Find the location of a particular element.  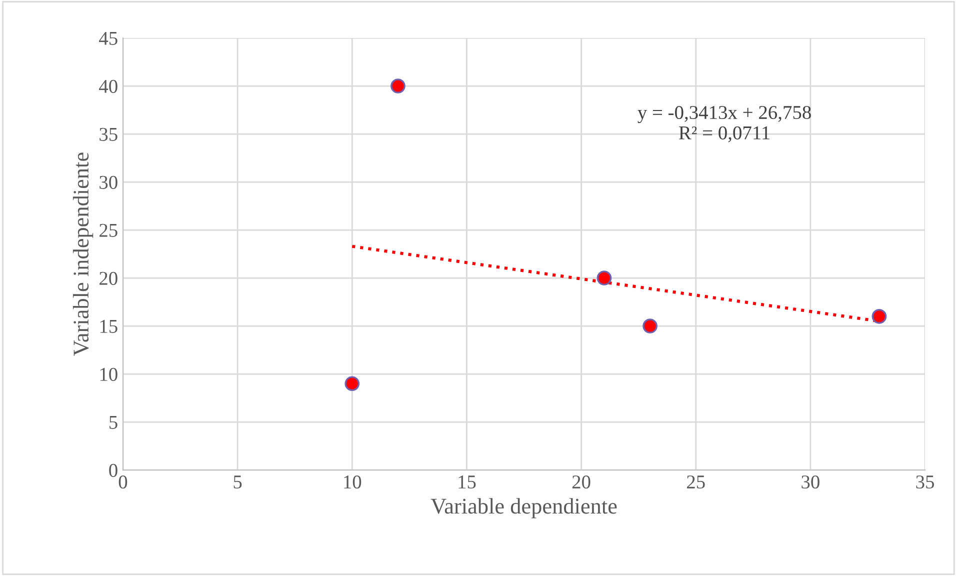

x-tick-label: 0 is located at coordinates (123, 482).